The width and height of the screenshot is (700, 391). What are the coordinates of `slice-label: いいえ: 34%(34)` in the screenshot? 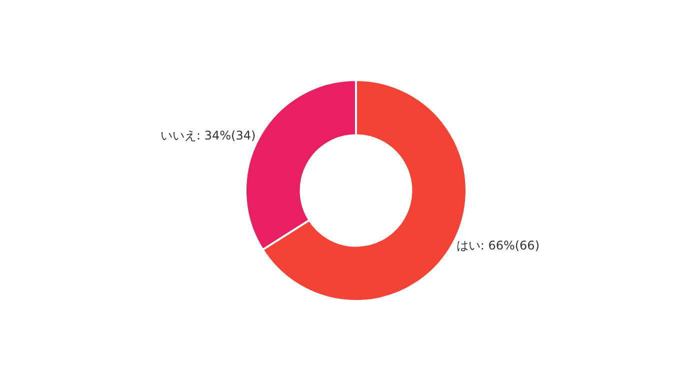 It's located at (208, 135).